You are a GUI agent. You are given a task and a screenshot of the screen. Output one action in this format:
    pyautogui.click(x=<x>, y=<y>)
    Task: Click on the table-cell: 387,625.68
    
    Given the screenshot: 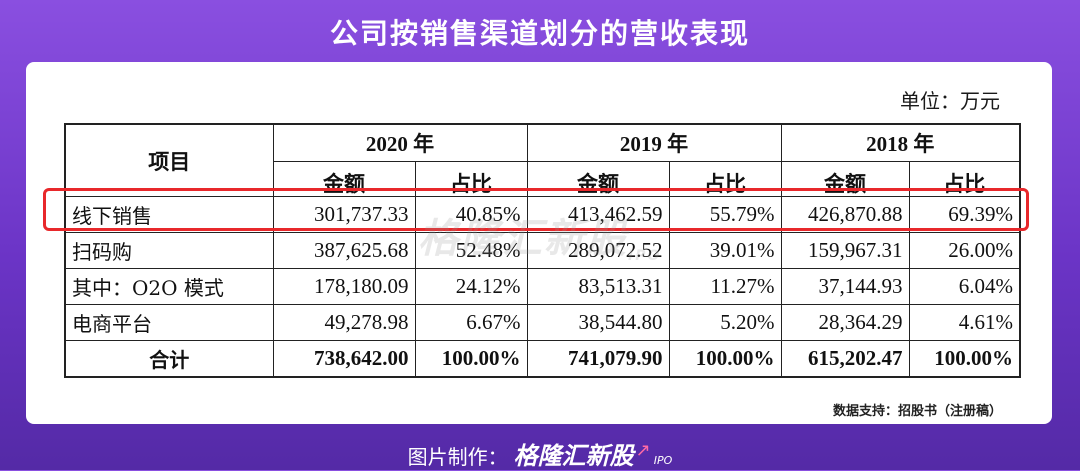 What is the action you would take?
    pyautogui.click(x=344, y=250)
    